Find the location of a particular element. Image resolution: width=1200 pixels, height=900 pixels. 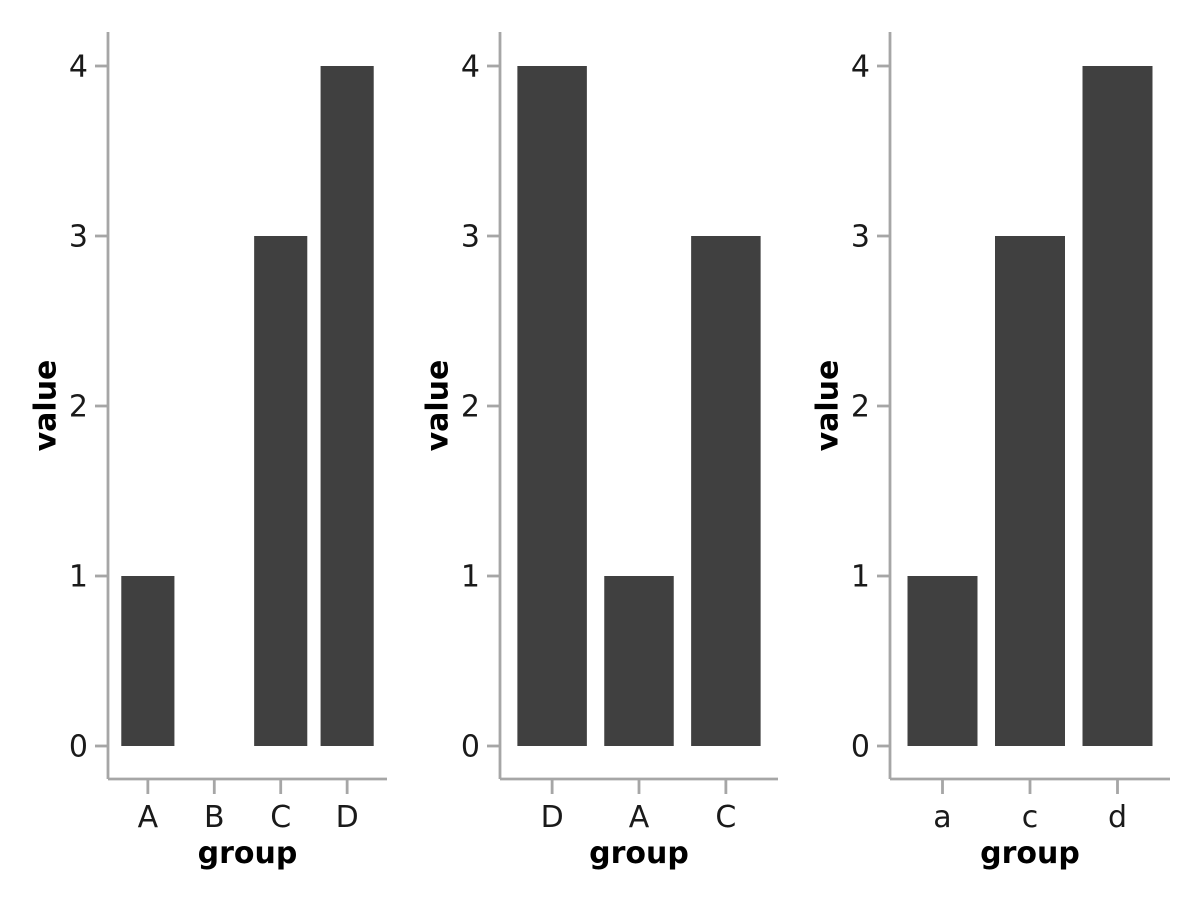

x-tick-label: a is located at coordinates (942, 817).